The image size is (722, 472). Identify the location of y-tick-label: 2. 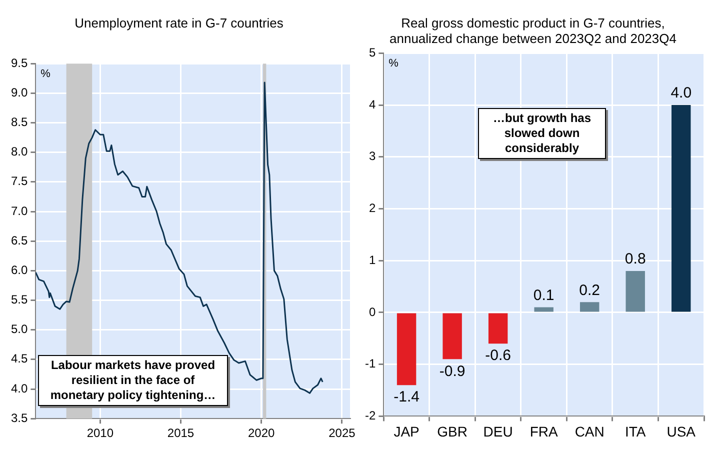
(372, 208).